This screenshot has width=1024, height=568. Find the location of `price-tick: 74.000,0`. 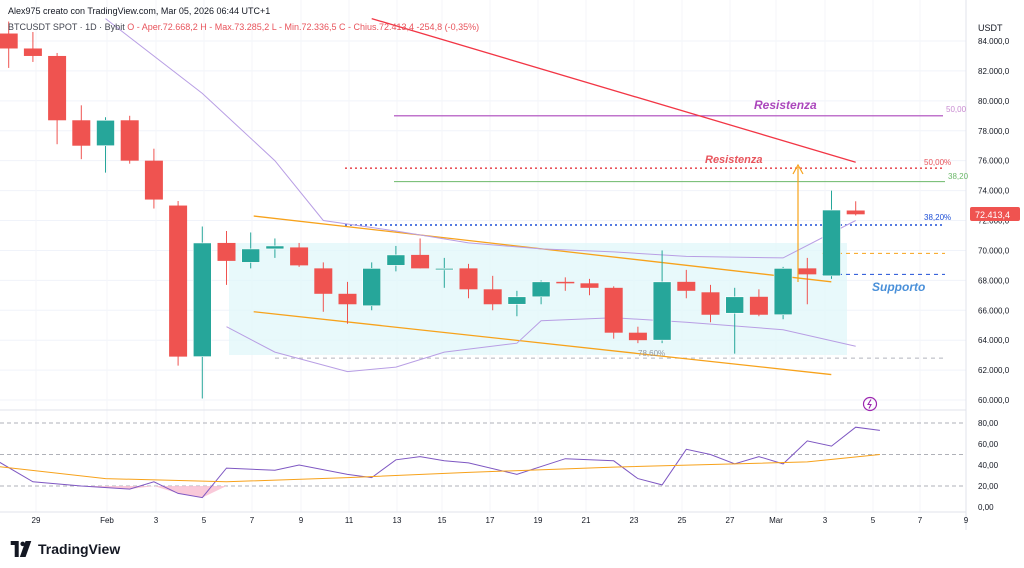

price-tick: 74.000,0 is located at coordinates (994, 191).